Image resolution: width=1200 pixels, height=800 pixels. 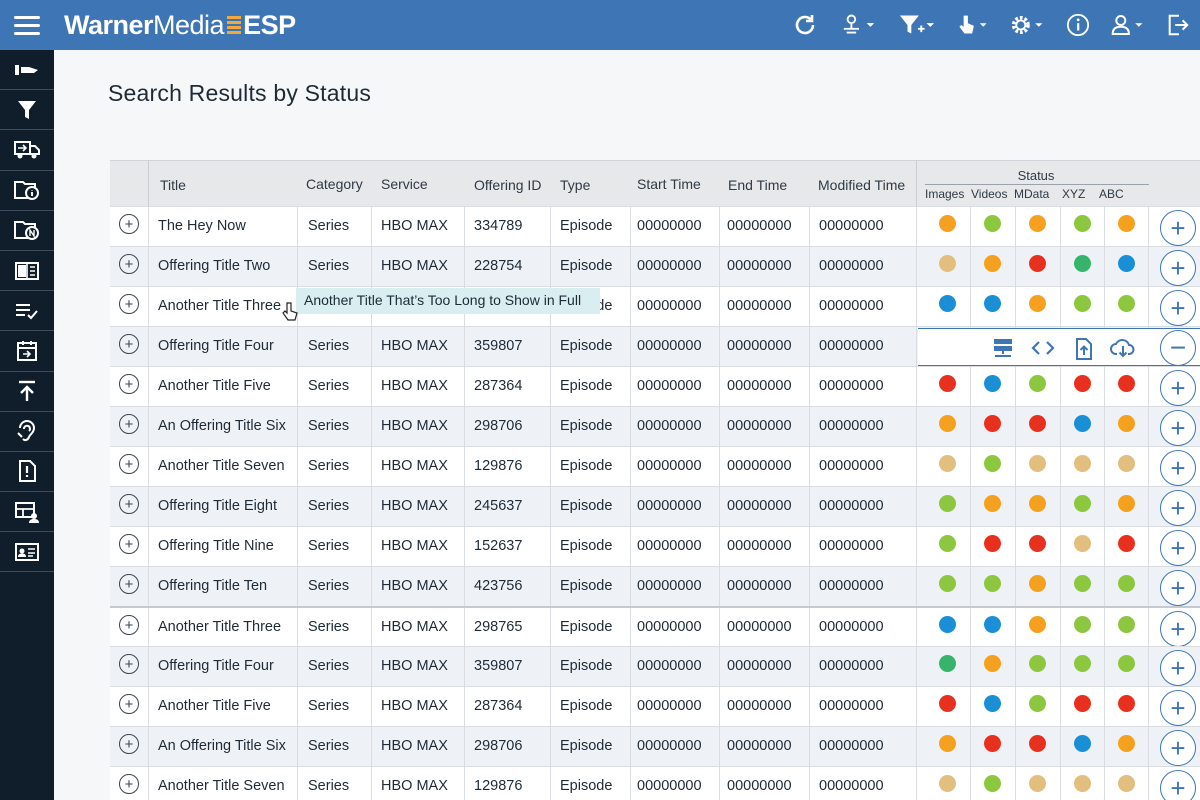 What do you see at coordinates (1178, 348) in the screenshot?
I see `collapse-row-button: −` at bounding box center [1178, 348].